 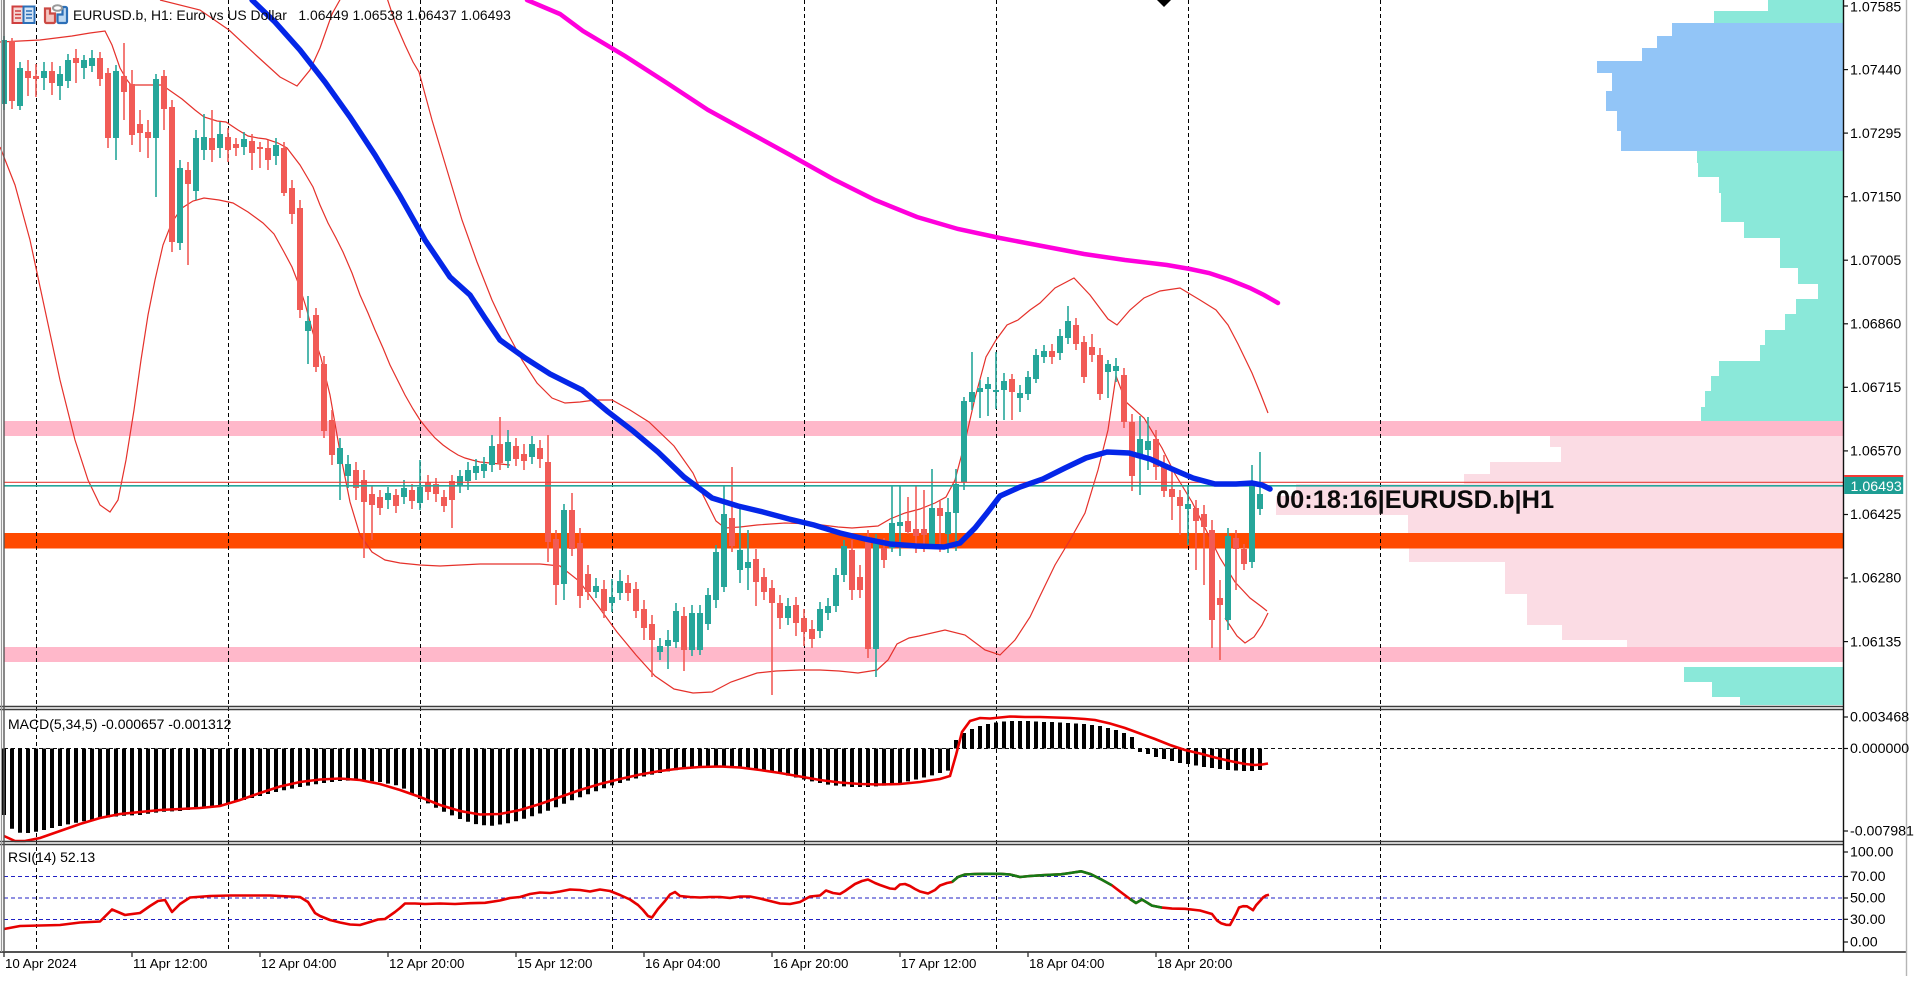 I want to click on svg-text: 00:18:16|EURUSD.b|H1, so click(x=1415, y=500).